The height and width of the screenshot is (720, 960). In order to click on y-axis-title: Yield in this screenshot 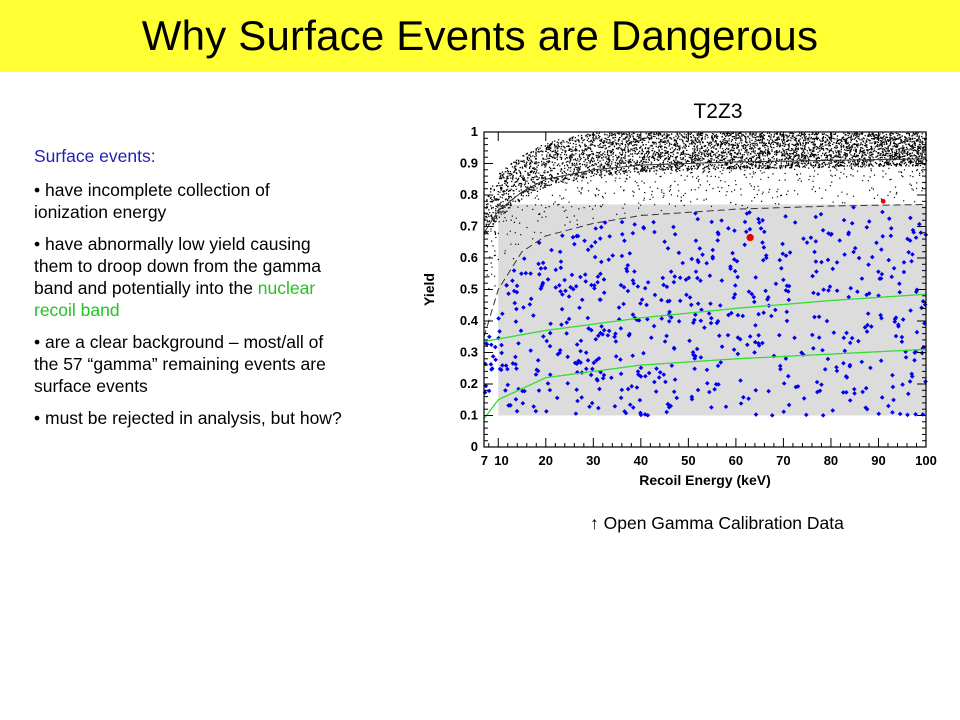, I will do `click(429, 289)`.